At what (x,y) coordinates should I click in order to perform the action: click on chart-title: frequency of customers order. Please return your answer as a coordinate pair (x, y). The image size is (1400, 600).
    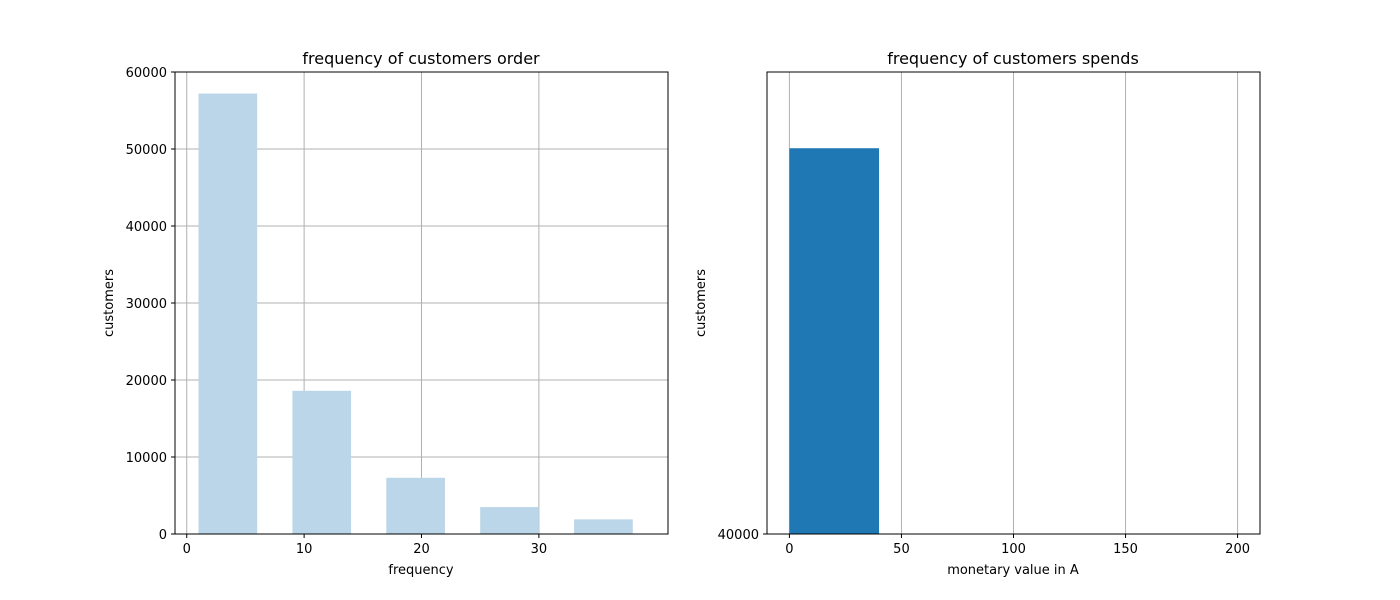
    Looking at the image, I should click on (421, 58).